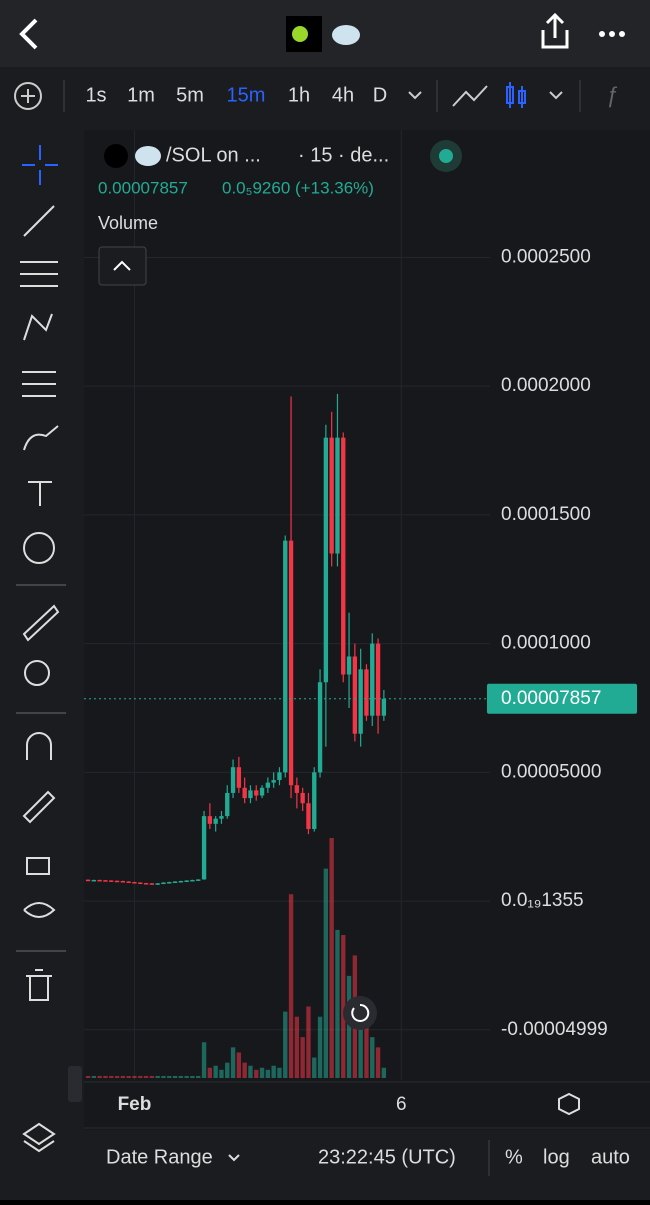  I want to click on legend-emoji, so click(148, 156).